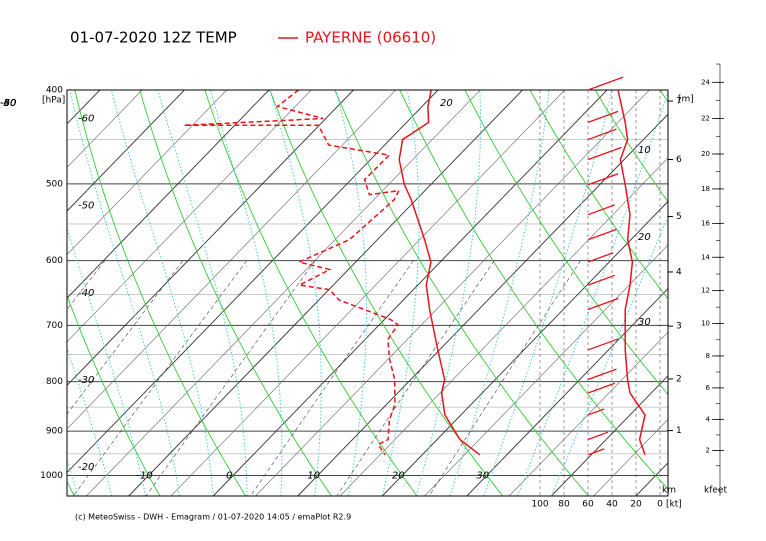  I want to click on wind-tick-label: 20, so click(636, 505).